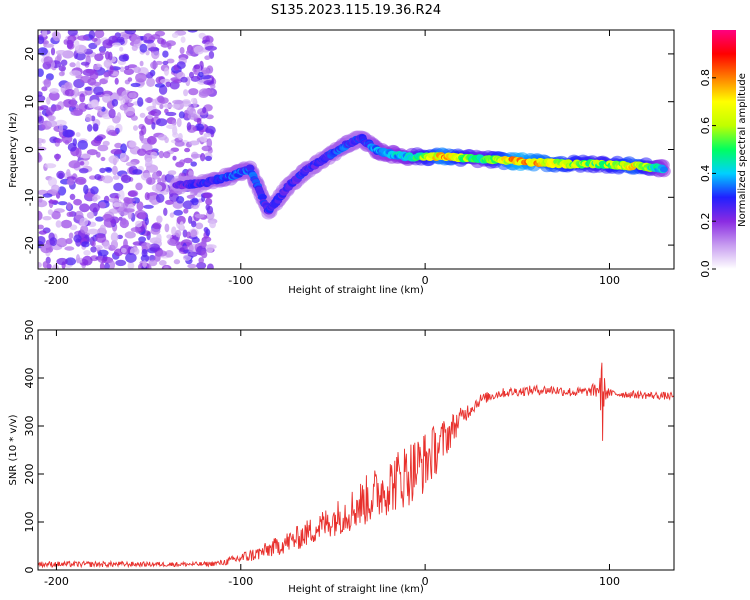  I want to click on snr-y-tick-label: 0, so click(29, 570).